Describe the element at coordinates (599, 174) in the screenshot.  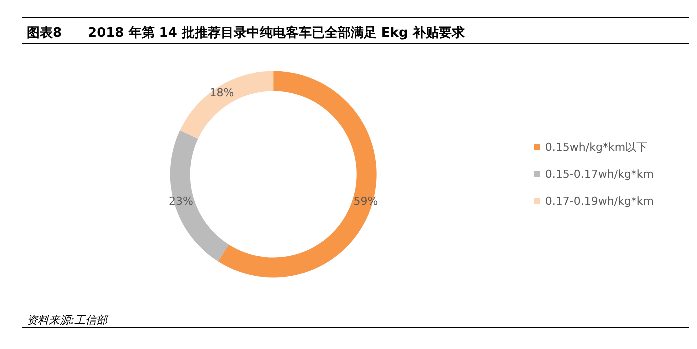
I see `legend-label: 0.15-0.17wh/kg*km` at that location.